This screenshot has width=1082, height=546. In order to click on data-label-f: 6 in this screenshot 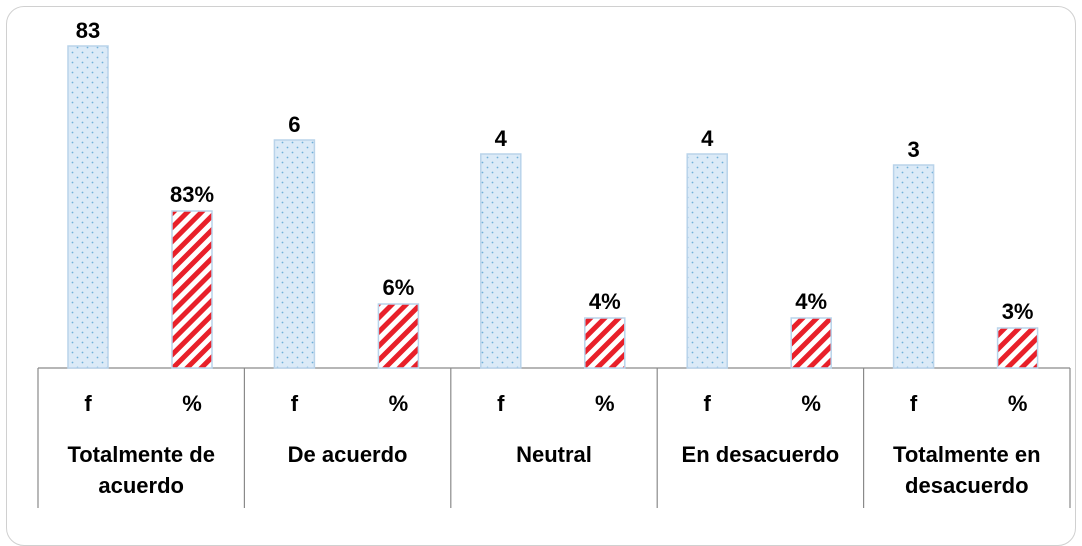, I will do `click(294, 124)`.